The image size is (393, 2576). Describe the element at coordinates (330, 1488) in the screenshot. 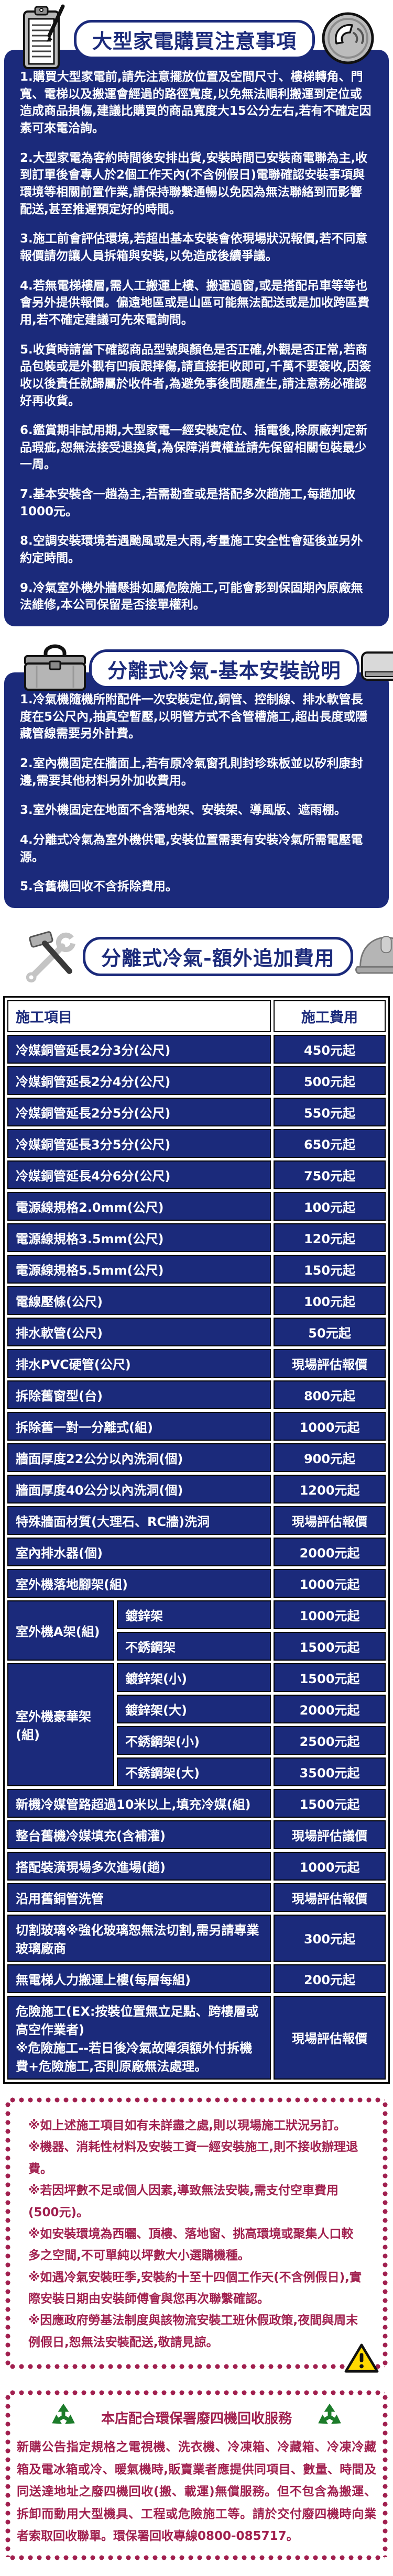

I see `fee-cell: 1200元起` at that location.